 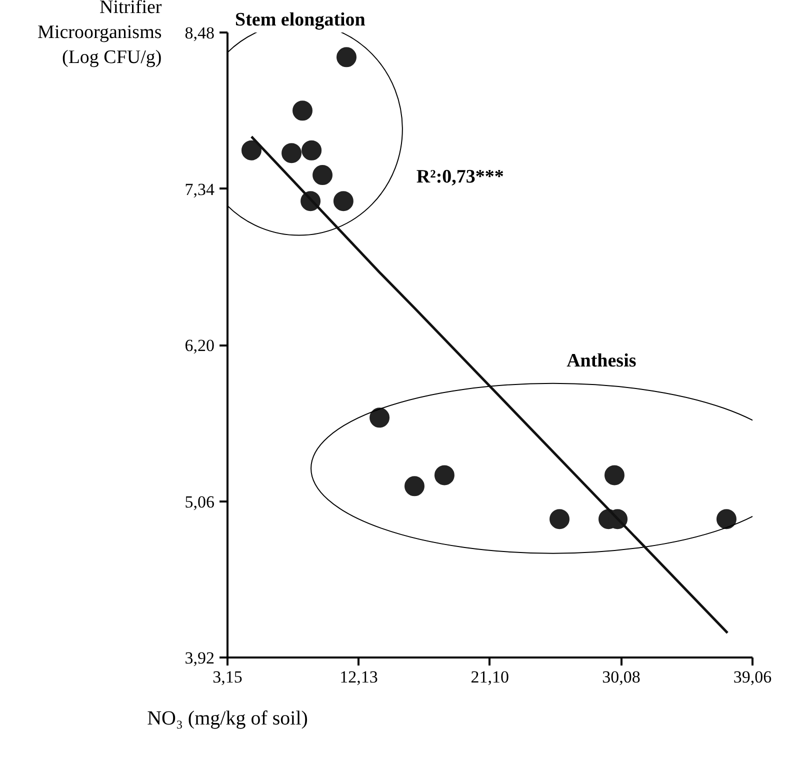 I want to click on x-tick-label: 12,13, so click(x=359, y=677).